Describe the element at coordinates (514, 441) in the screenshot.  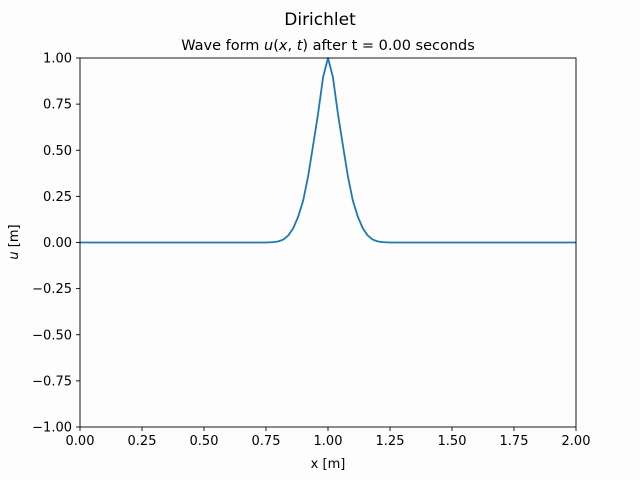
I see `x-tick-label: 1.75` at that location.